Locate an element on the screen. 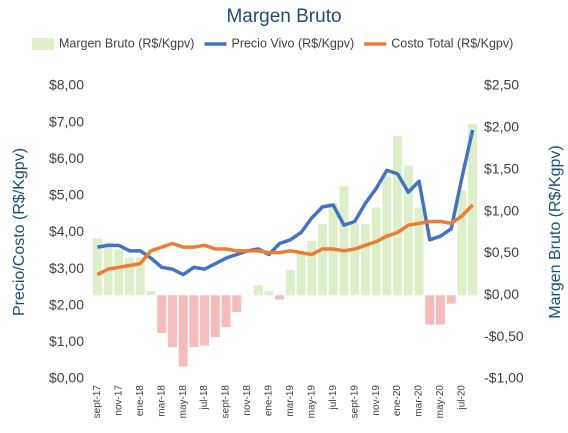 This screenshot has width=568, height=433. x-tick-label: mar-20 is located at coordinates (419, 401).